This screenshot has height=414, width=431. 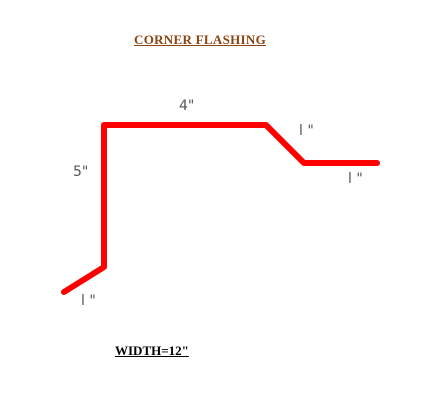 What do you see at coordinates (81, 172) in the screenshot?
I see `dimension-left: 5"` at bounding box center [81, 172].